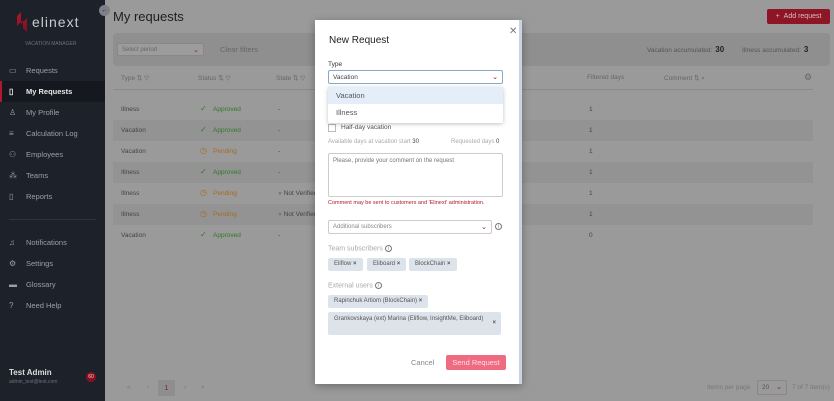 The height and width of the screenshot is (401, 834). What do you see at coordinates (606, 77) in the screenshot?
I see `column-filtered-days: Filtered days` at bounding box center [606, 77].